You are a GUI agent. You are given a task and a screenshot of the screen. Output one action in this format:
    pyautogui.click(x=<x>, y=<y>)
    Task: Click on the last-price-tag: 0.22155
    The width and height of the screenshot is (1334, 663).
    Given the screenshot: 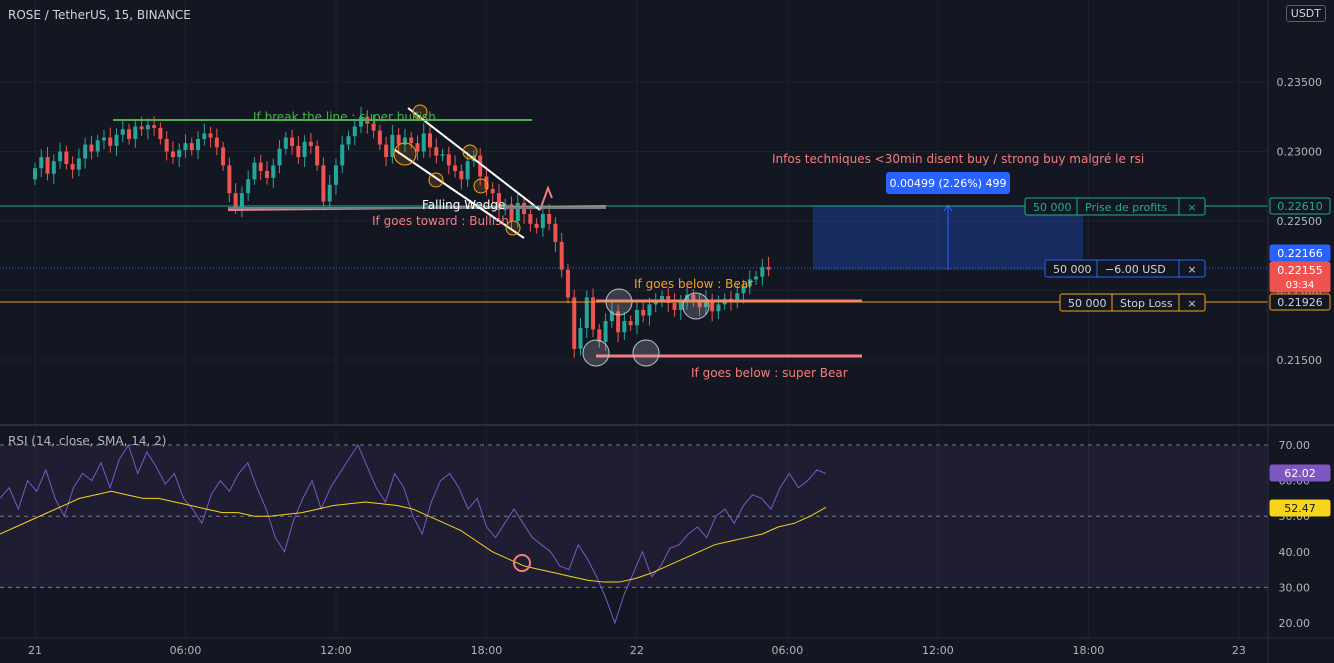 What is the action you would take?
    pyautogui.click(x=1300, y=270)
    